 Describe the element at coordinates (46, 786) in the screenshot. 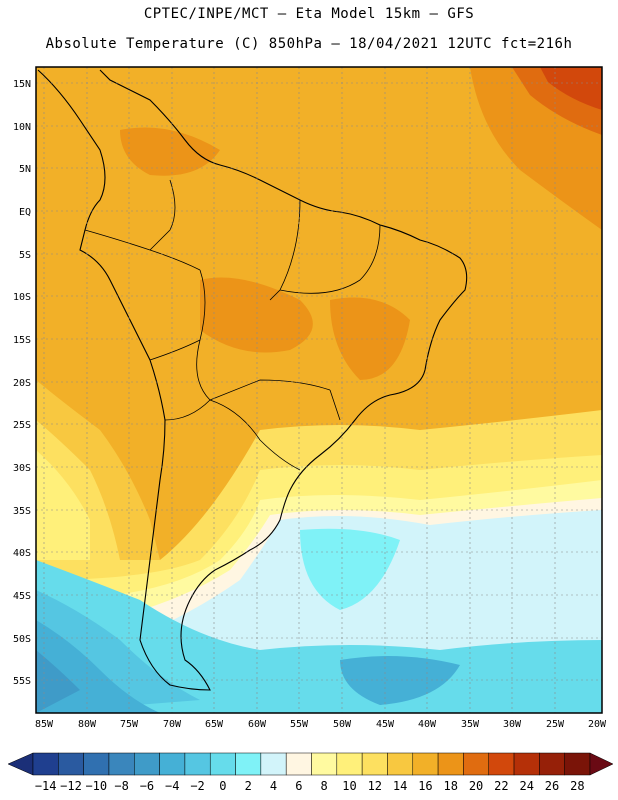

I see `colorbar-label: −14` at that location.